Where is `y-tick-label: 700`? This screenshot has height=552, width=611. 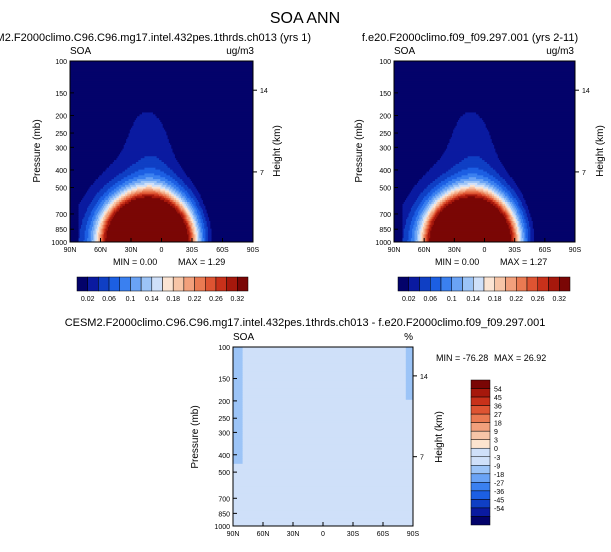 y-tick-label: 700 is located at coordinates (61, 215).